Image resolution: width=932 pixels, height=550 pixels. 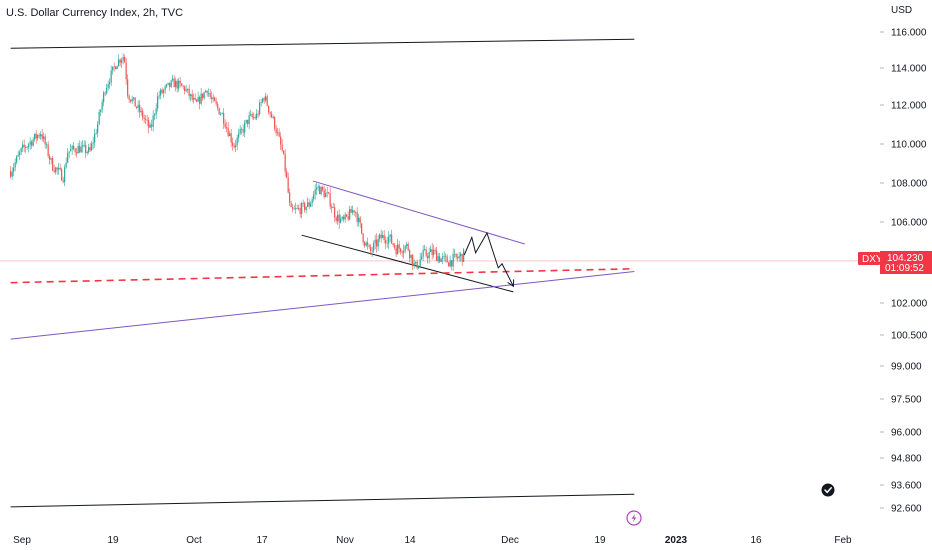 What do you see at coordinates (828, 490) in the screenshot?
I see `check-circle-icon` at bounding box center [828, 490].